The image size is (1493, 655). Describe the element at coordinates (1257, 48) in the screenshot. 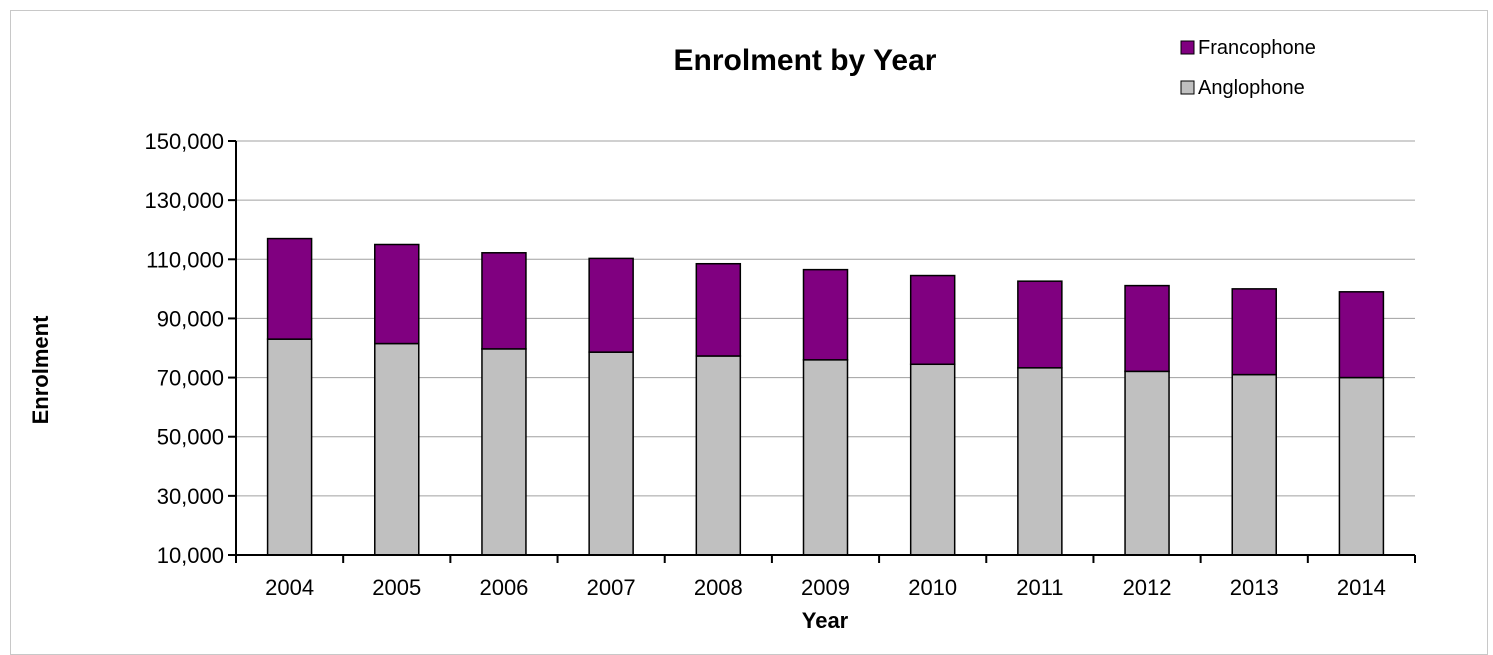

I see `legend-label-francophone: Francophone` at that location.